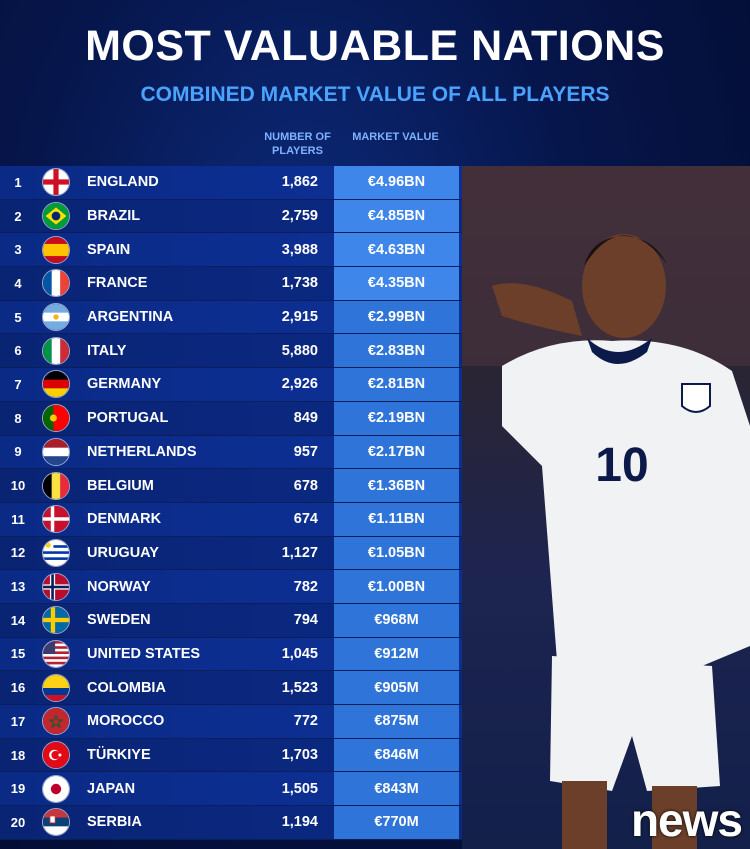  What do you see at coordinates (124, 384) in the screenshot?
I see `country-name: GERMANY` at bounding box center [124, 384].